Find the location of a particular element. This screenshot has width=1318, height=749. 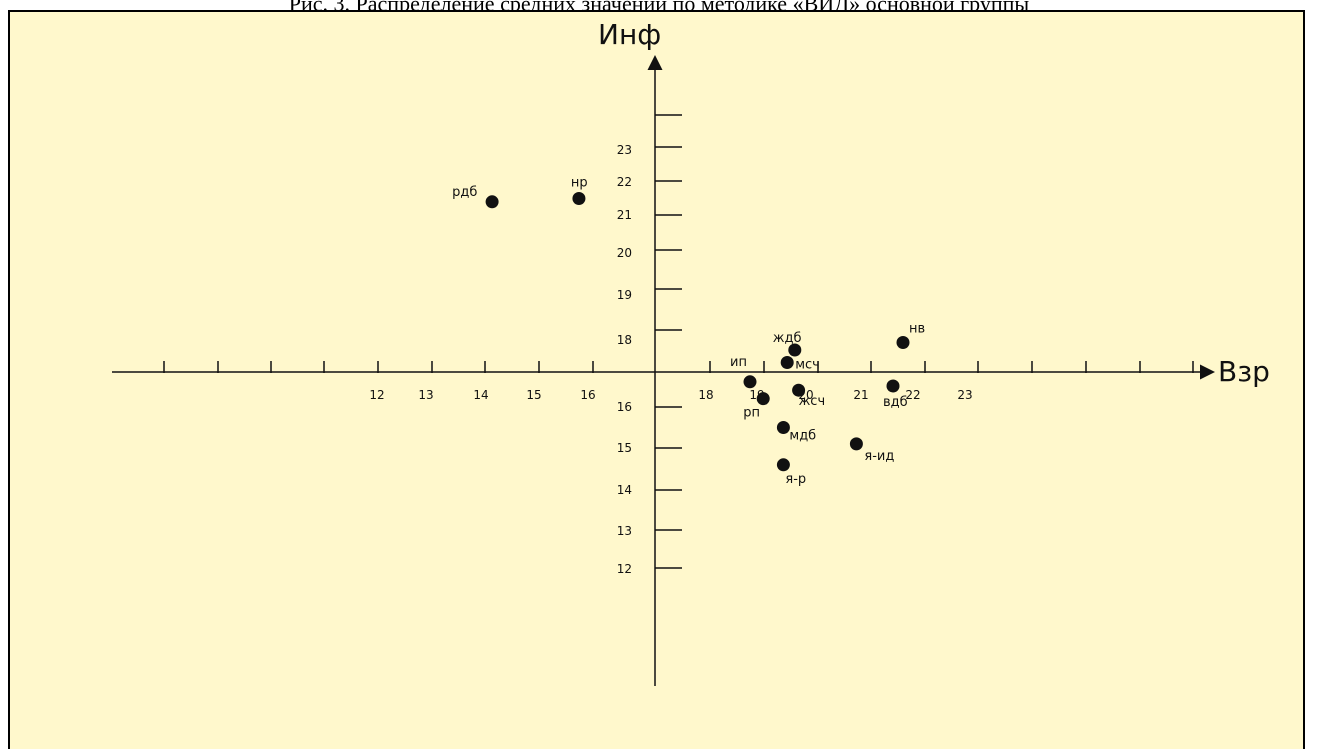

y-tick-label: 21 is located at coordinates (624, 215).